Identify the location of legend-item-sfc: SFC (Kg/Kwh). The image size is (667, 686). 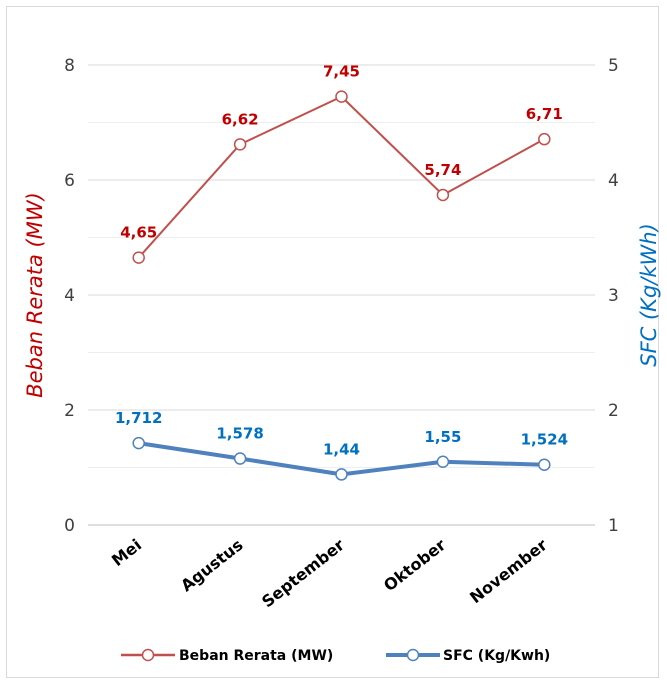
(468, 656).